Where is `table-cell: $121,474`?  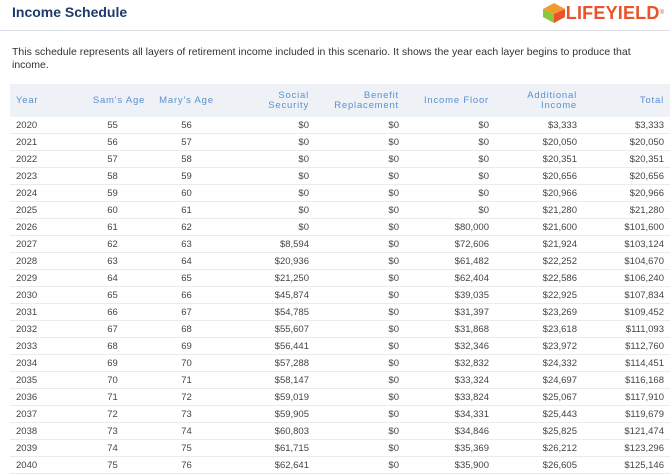 table-cell: $121,474 is located at coordinates (626, 431).